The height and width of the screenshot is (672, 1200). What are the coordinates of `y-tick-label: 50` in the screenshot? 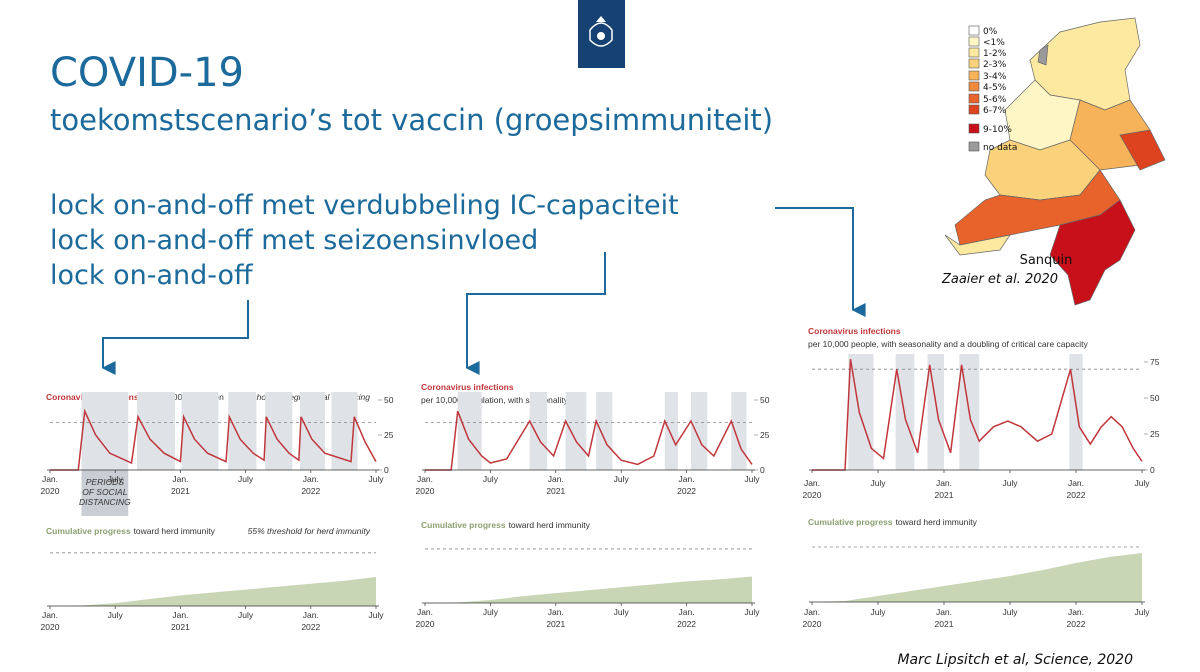 It's located at (389, 400).